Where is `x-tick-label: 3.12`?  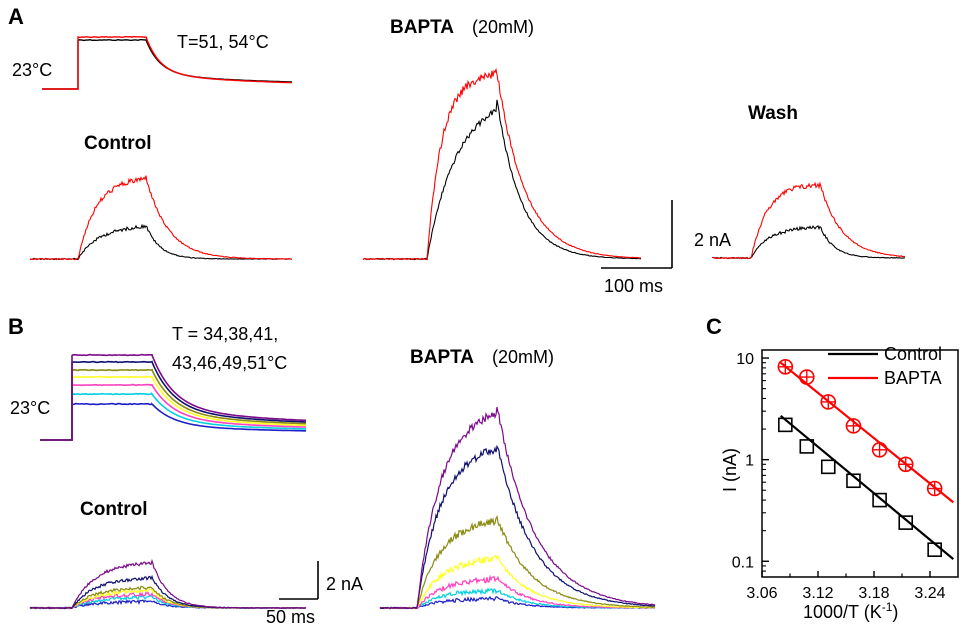
x-tick-label: 3.12 is located at coordinates (817, 593).